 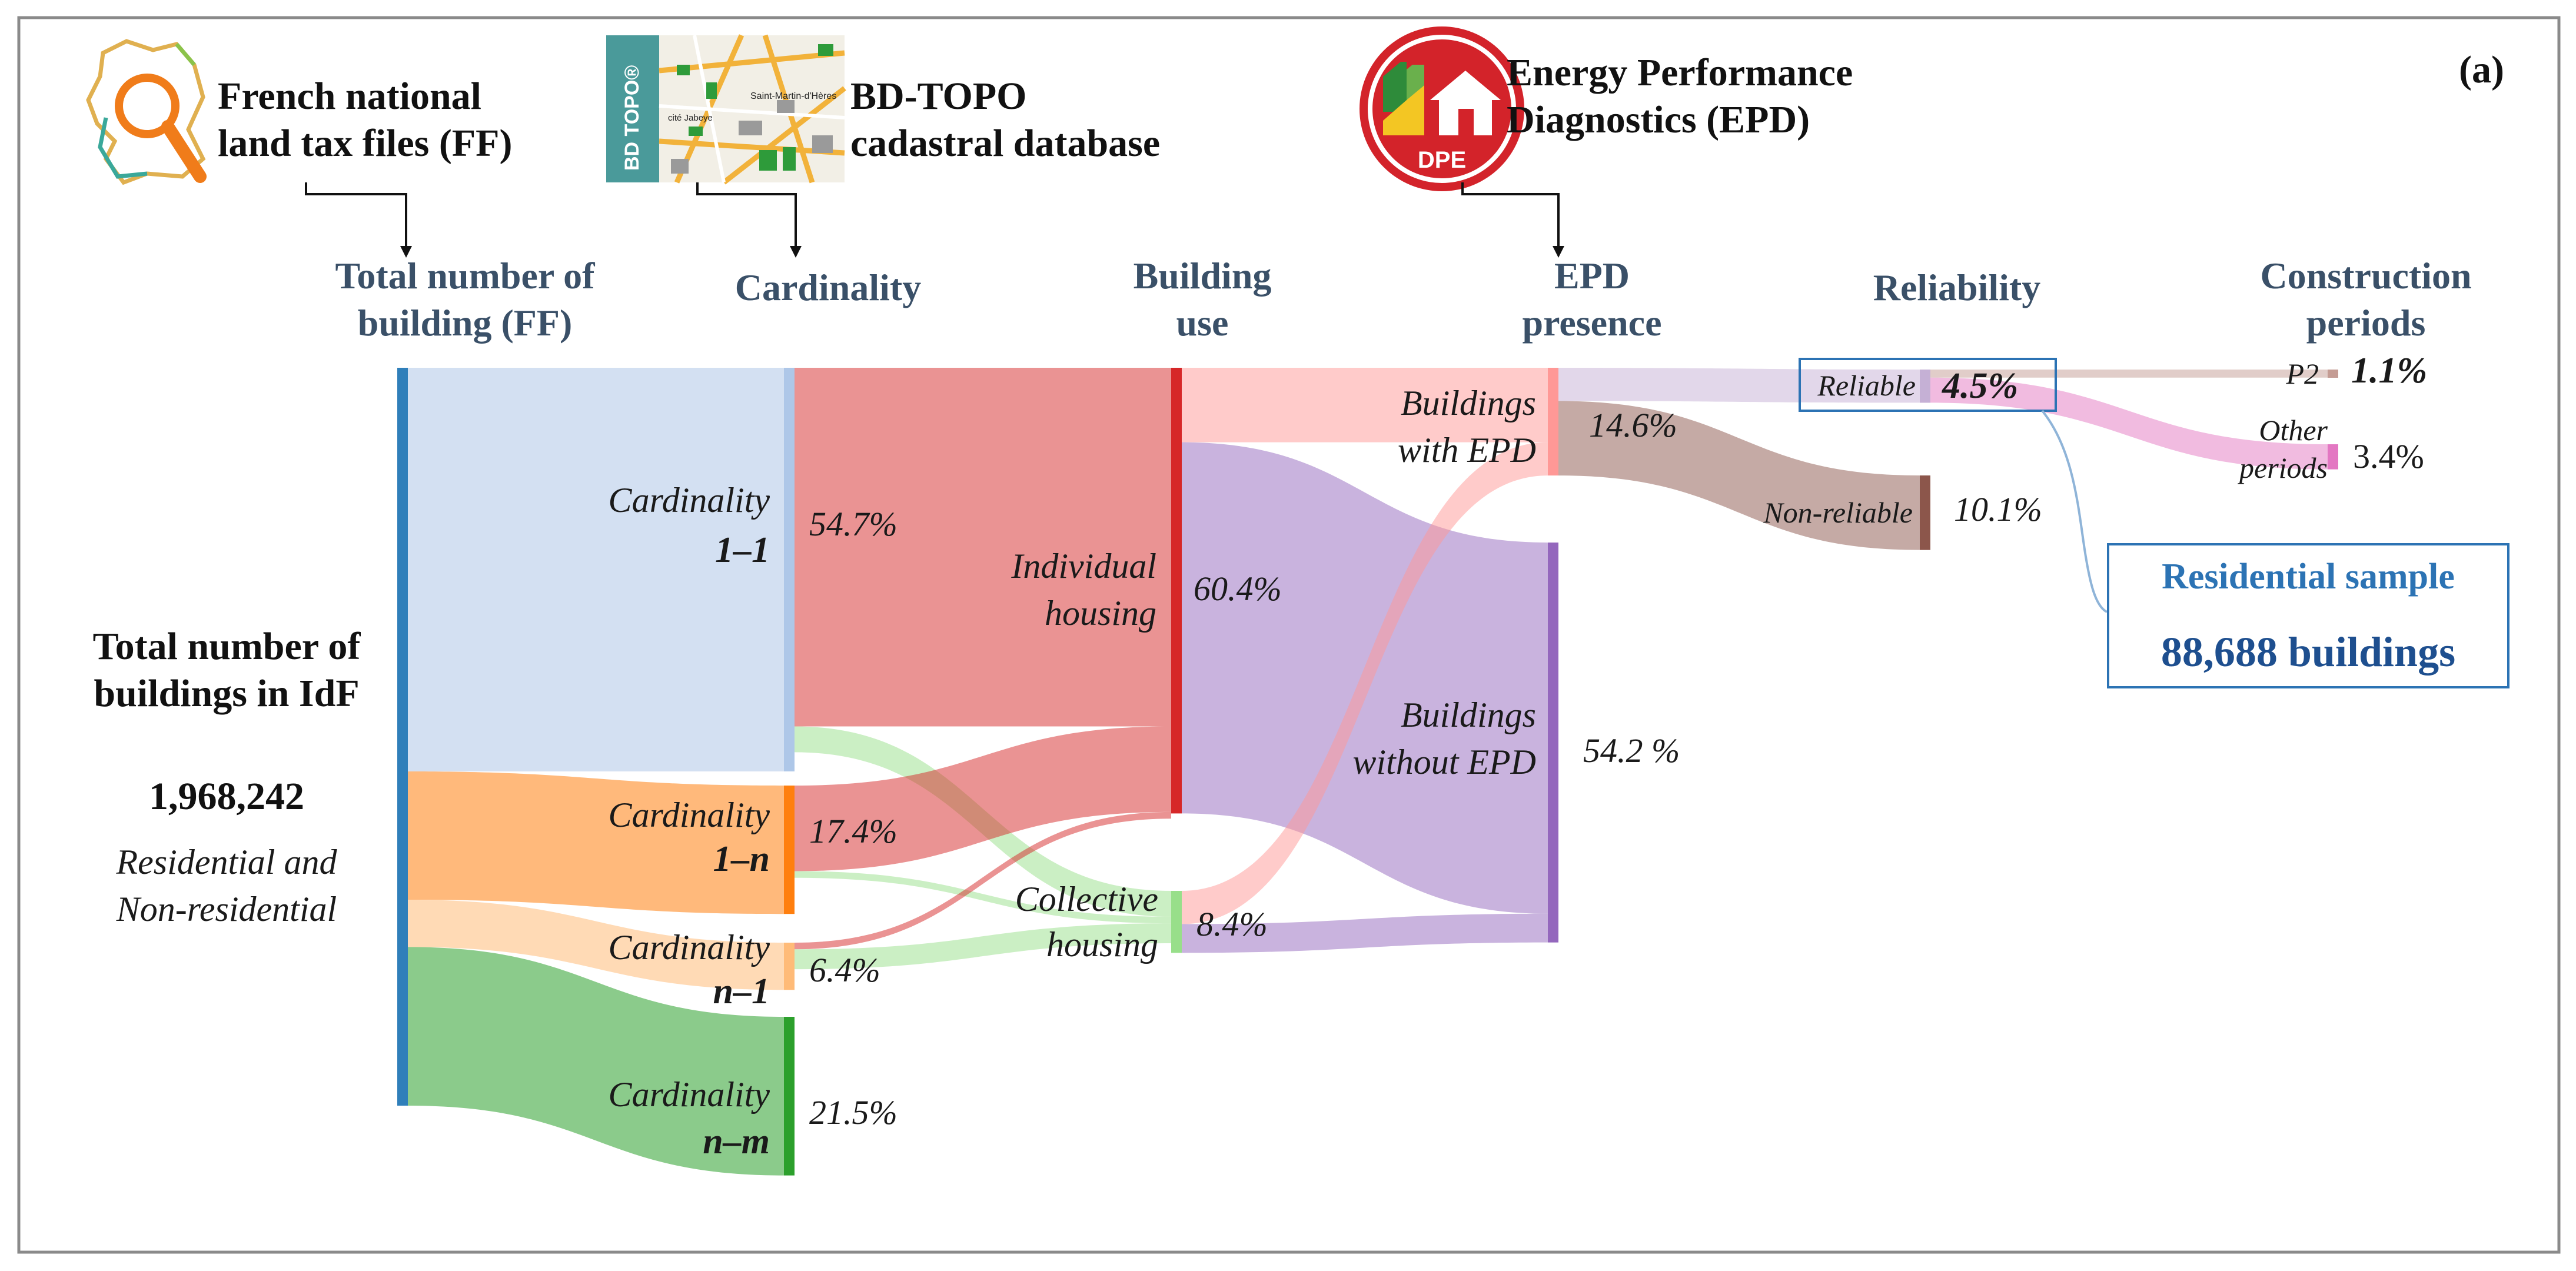 What do you see at coordinates (2333, 457) in the screenshot?
I see `node-other-bar` at bounding box center [2333, 457].